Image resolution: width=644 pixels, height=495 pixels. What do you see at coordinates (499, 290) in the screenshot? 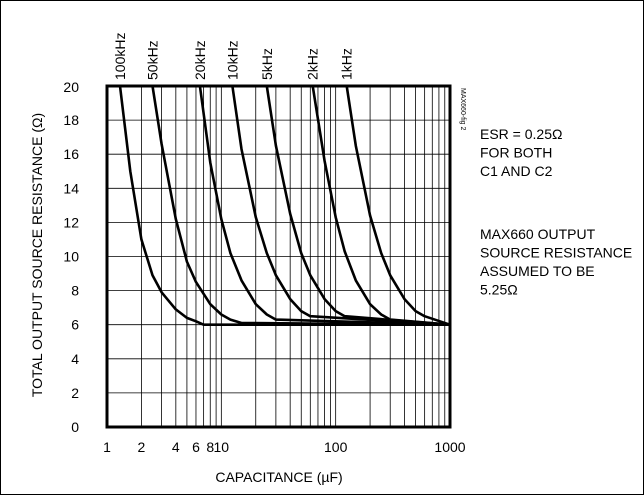
I see `annotation-line: 5.25Ω` at bounding box center [499, 290].